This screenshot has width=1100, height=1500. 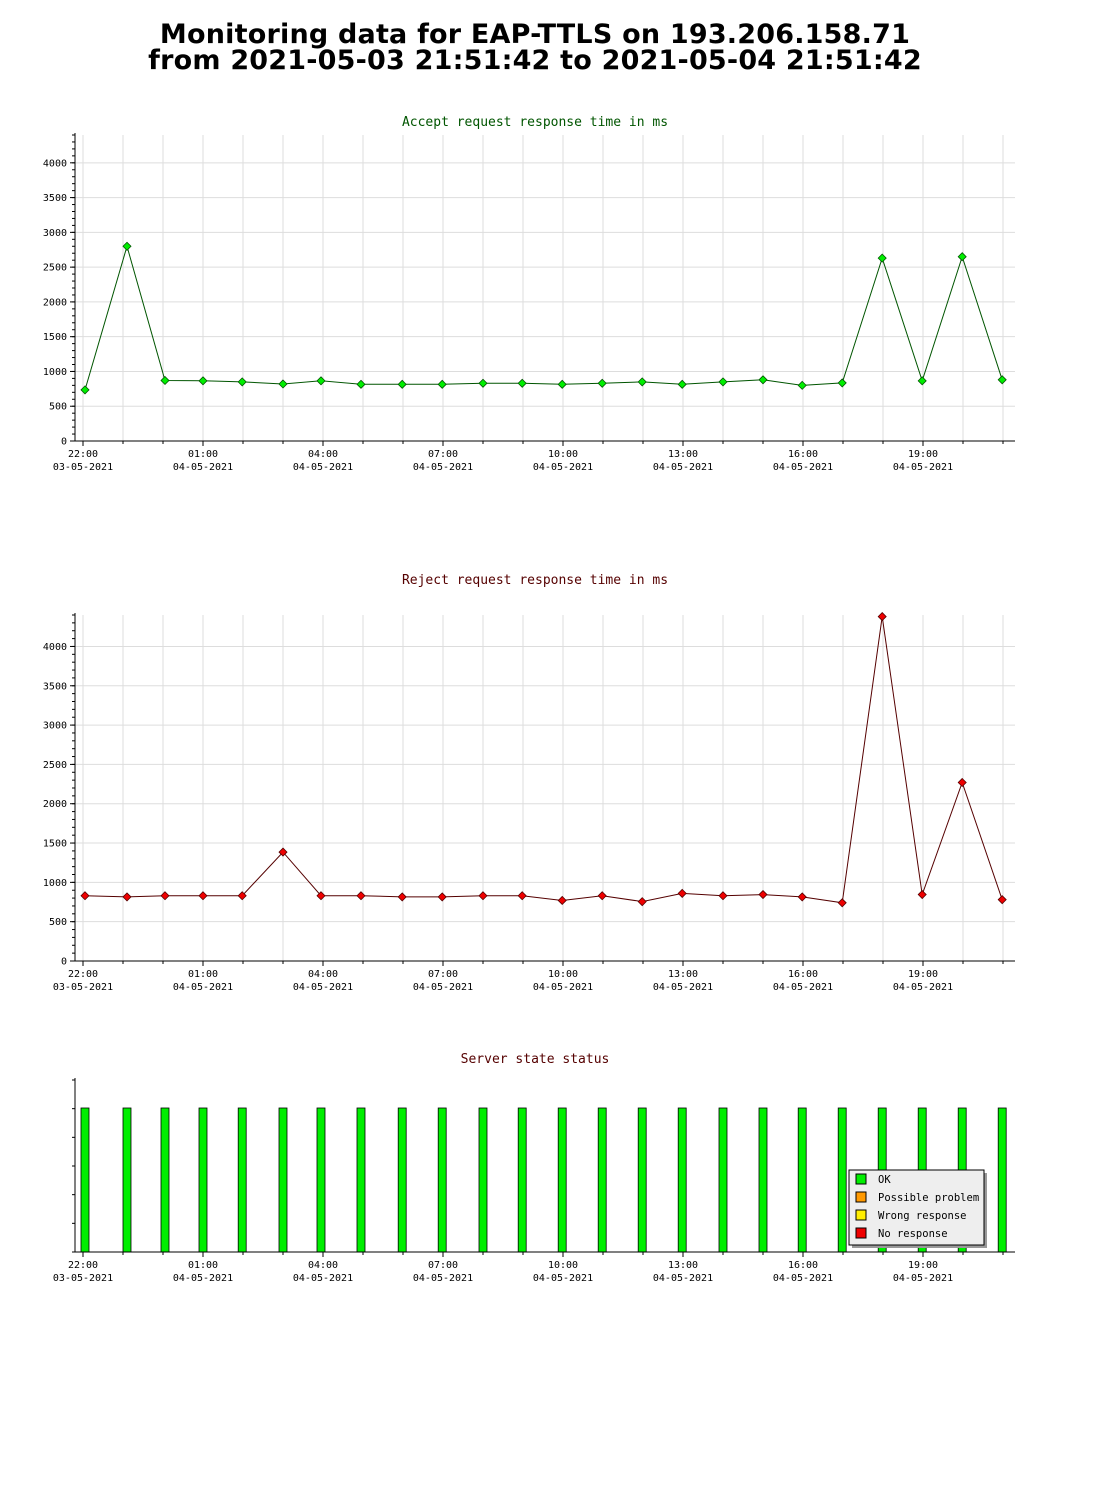 What do you see at coordinates (55, 302) in the screenshot?
I see `accept-y-tick-label: 2000` at bounding box center [55, 302].